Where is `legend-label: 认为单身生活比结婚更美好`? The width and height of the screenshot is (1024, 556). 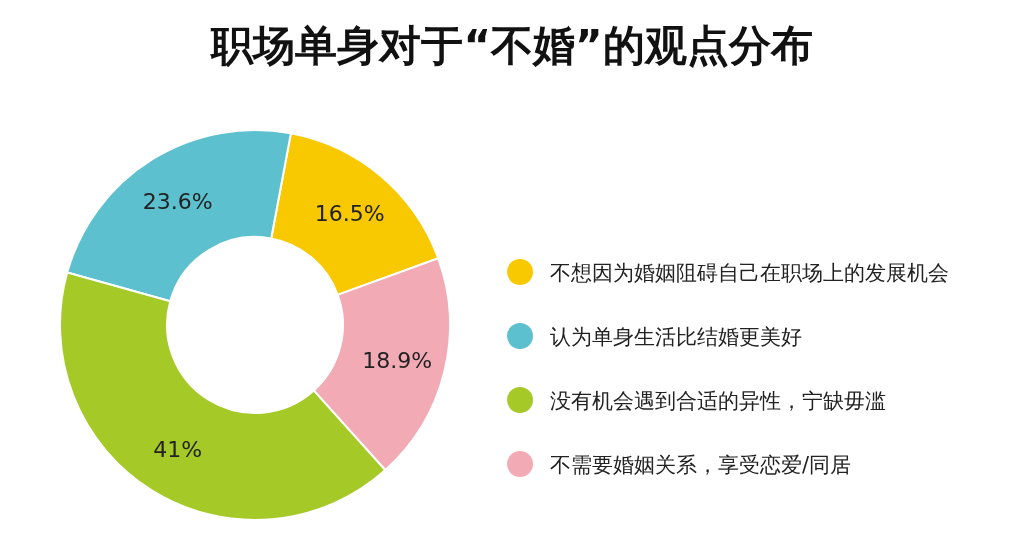
legend-label: 认为单身生活比结婚更美好 is located at coordinates (676, 337).